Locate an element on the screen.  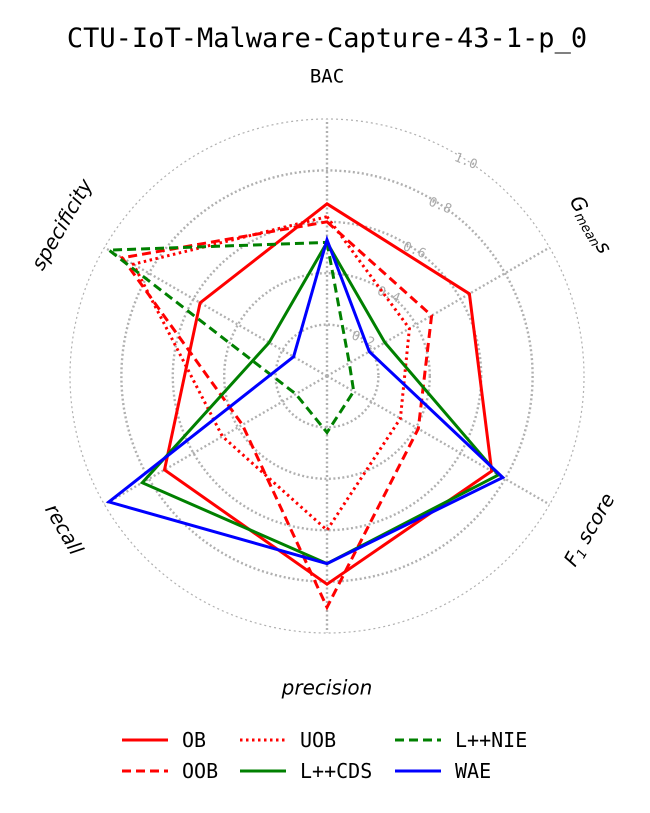
legend-label: OB is located at coordinates (194, 740).